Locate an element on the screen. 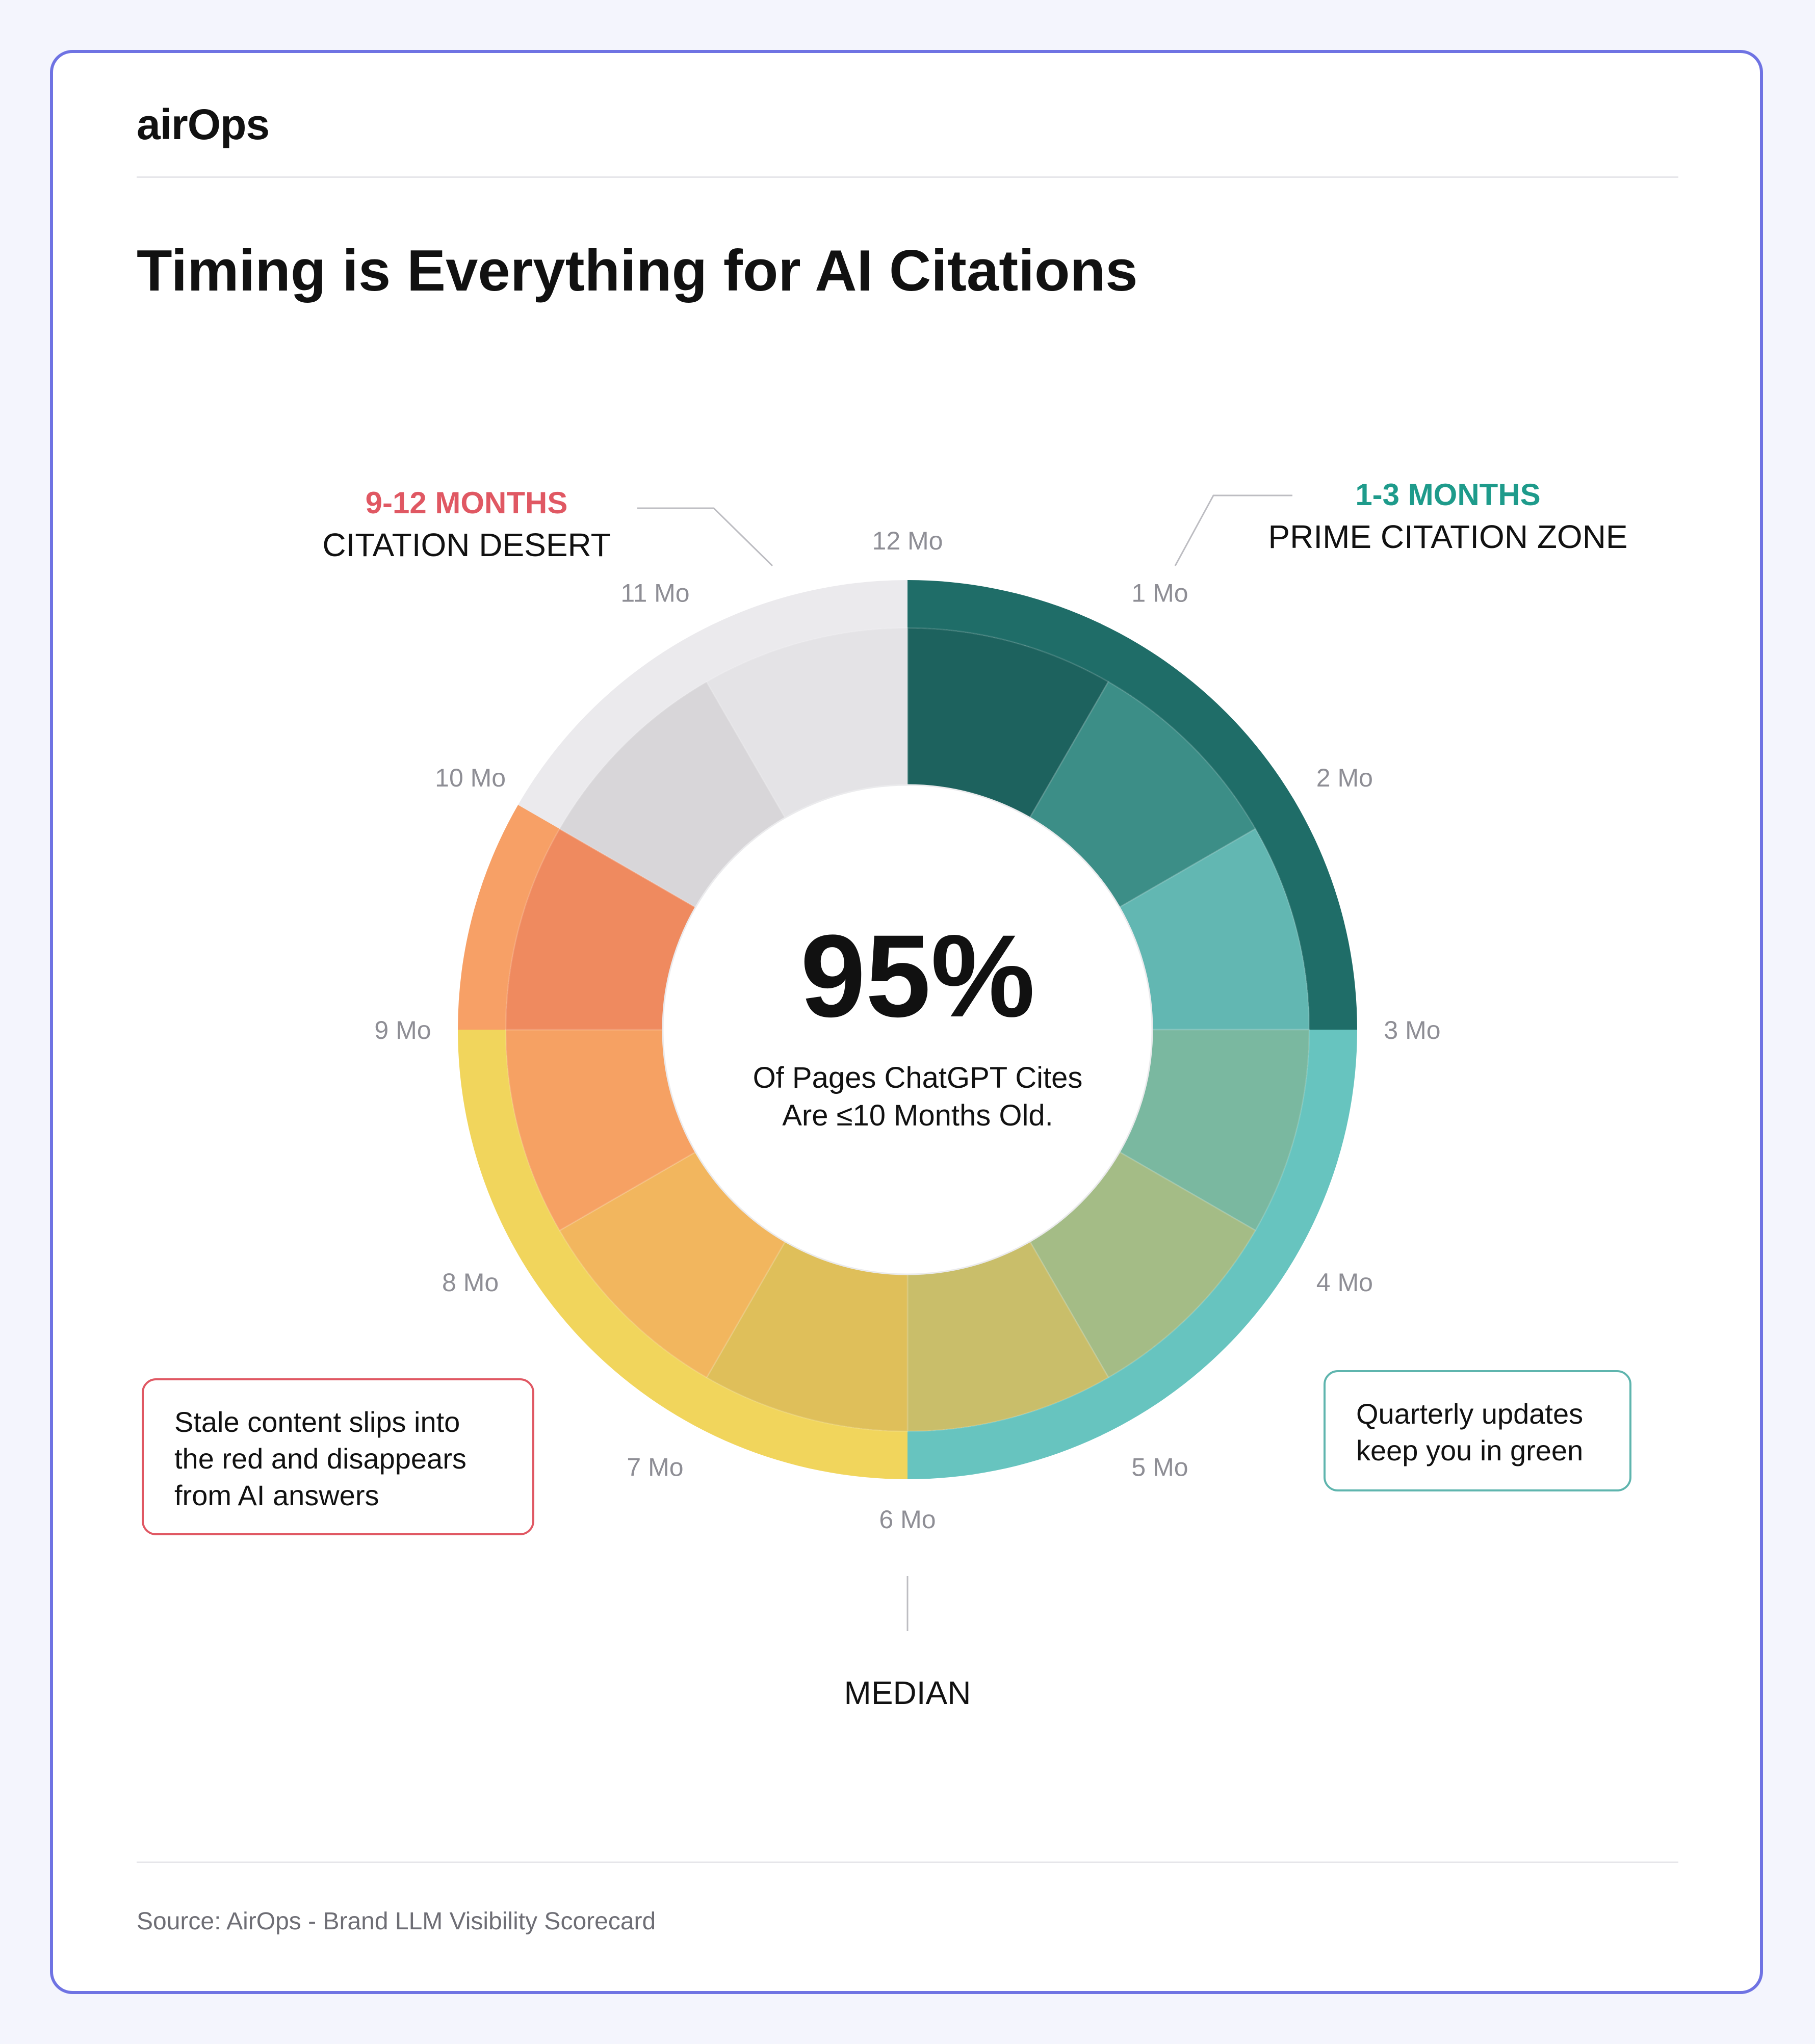  tick-label-6-mo: 6 Mo is located at coordinates (907, 1519).